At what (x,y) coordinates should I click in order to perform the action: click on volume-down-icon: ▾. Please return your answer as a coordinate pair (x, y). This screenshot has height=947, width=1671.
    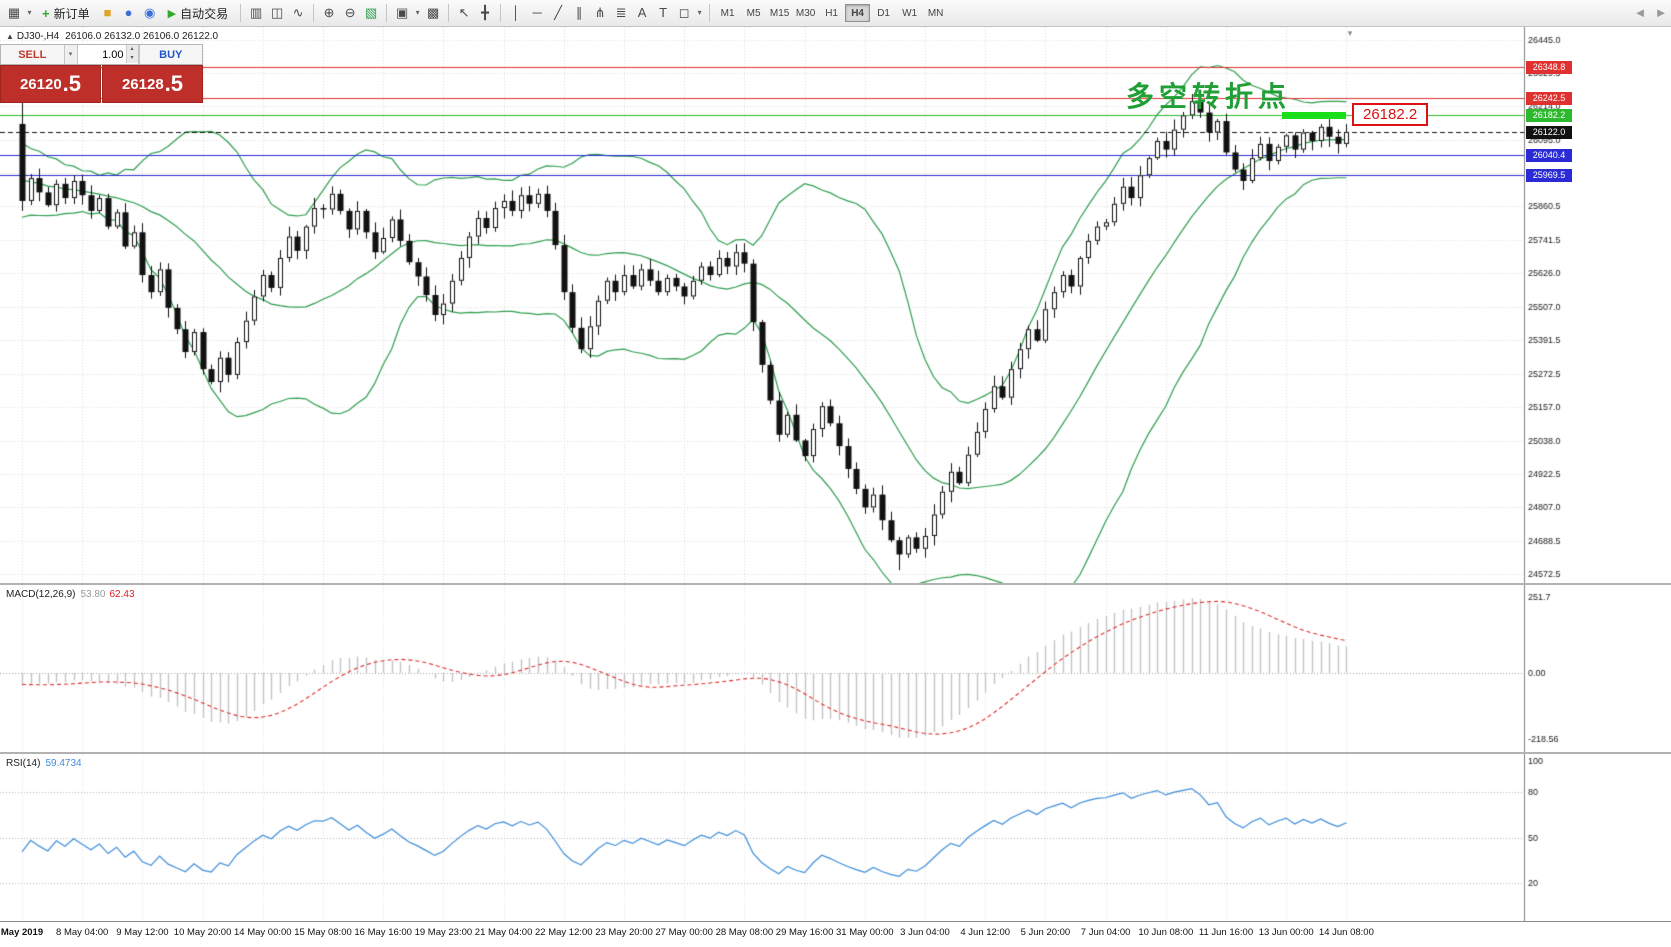
    Looking at the image, I should click on (131, 58).